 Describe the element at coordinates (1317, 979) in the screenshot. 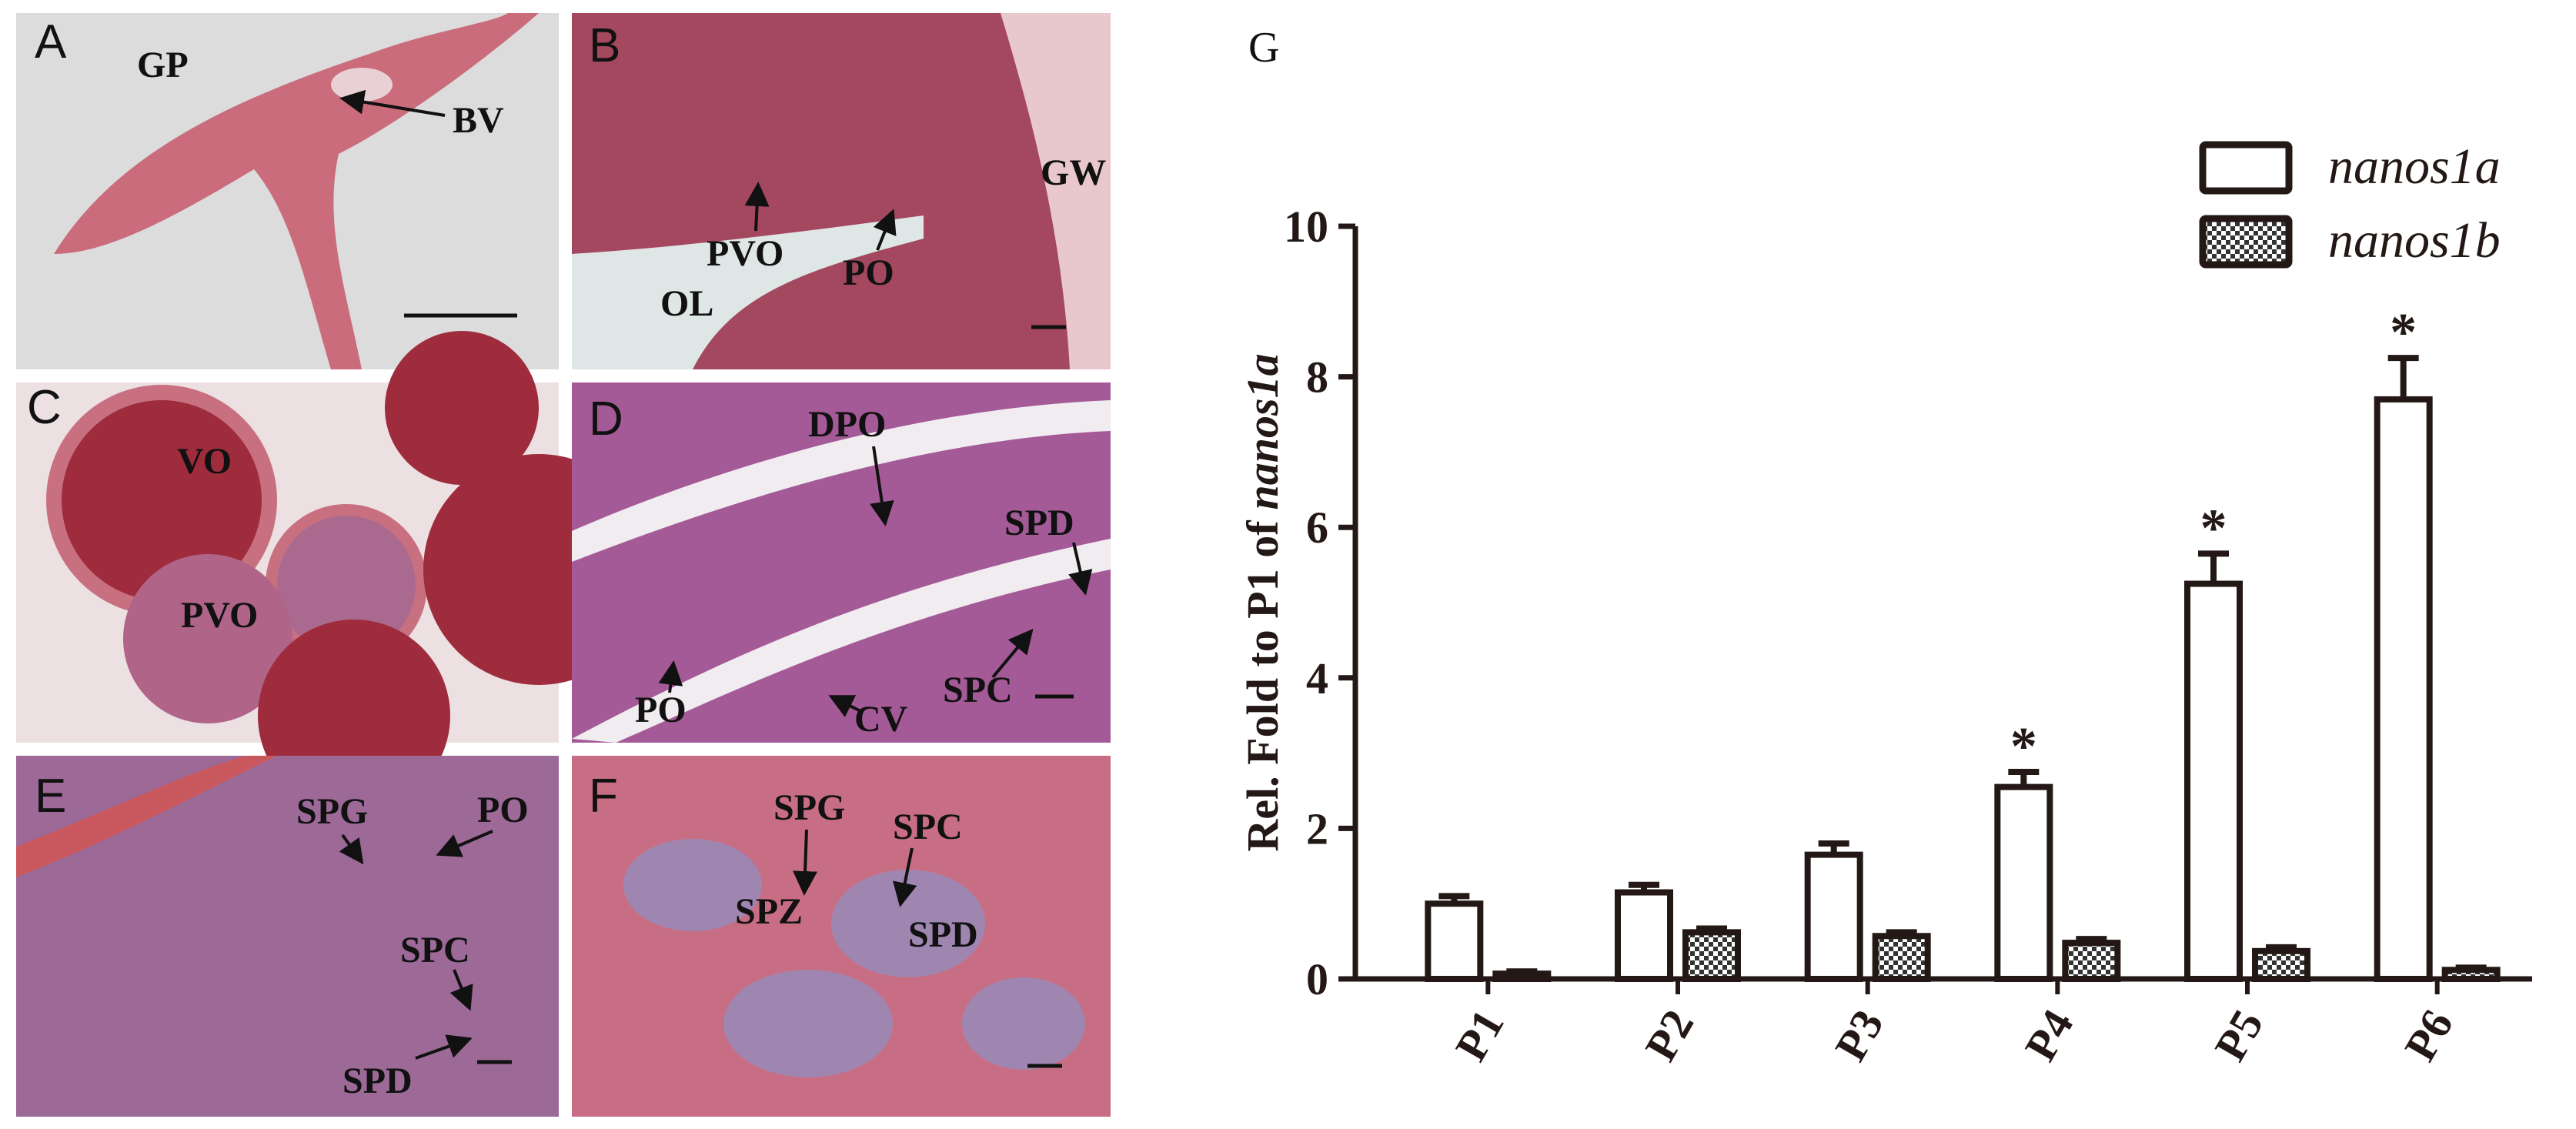

I see `y-tick-label: 0` at that location.